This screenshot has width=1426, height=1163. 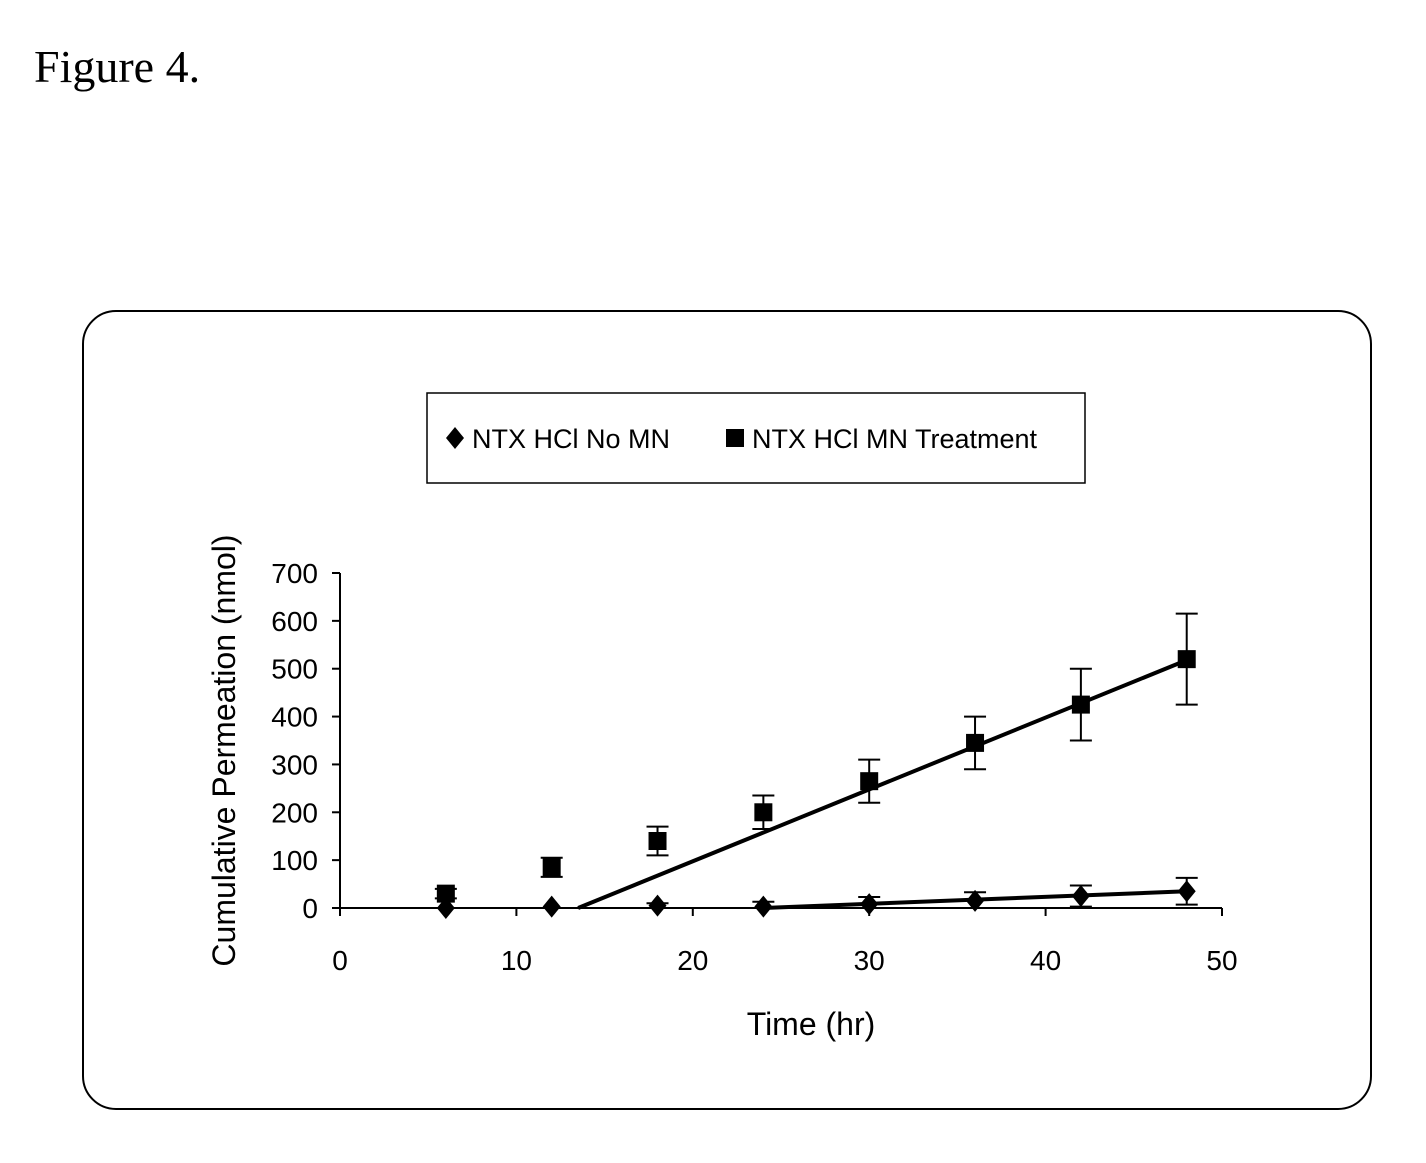 What do you see at coordinates (811, 1024) in the screenshot?
I see `x-axis-label: Time (hr)` at bounding box center [811, 1024].